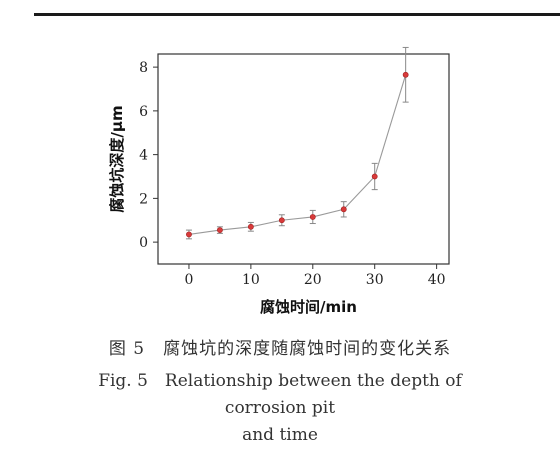 The image size is (560, 449). I want to click on top-rule, so click(297, 14).